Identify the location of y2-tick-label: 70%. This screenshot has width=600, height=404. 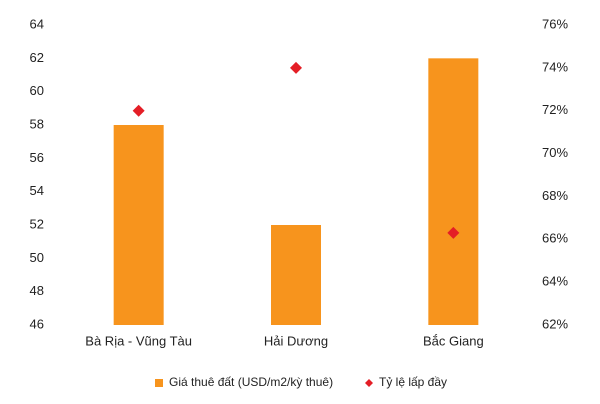
(555, 152).